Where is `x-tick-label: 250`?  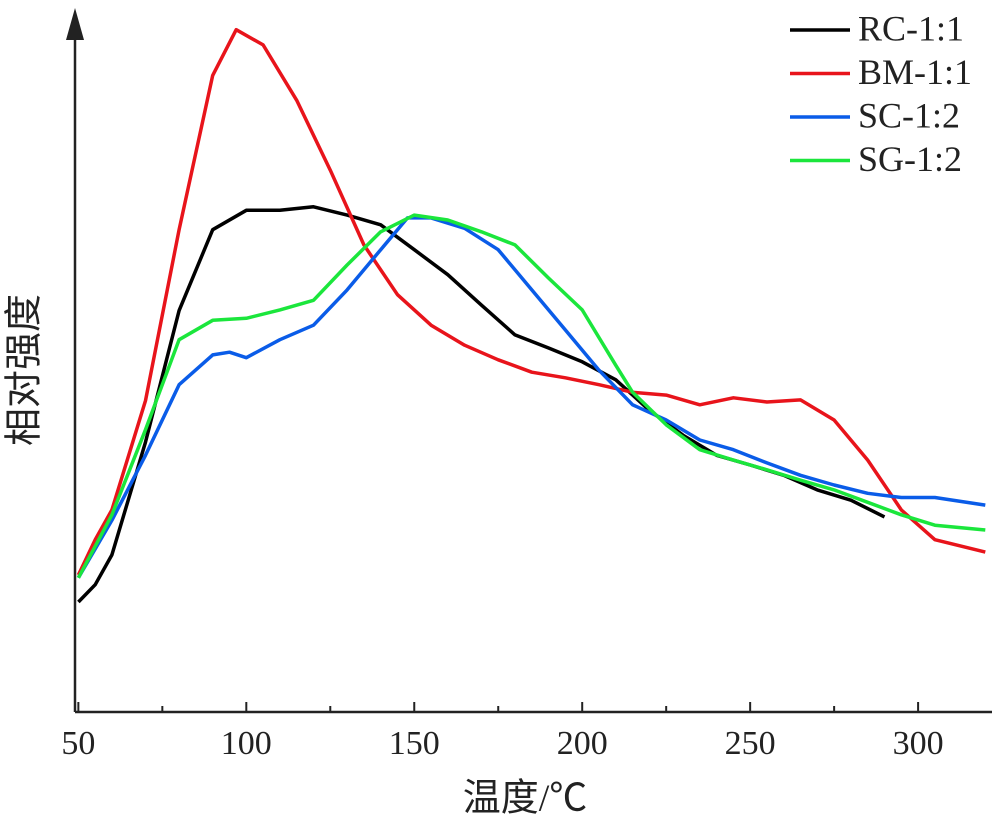
x-tick-label: 250 is located at coordinates (750, 743).